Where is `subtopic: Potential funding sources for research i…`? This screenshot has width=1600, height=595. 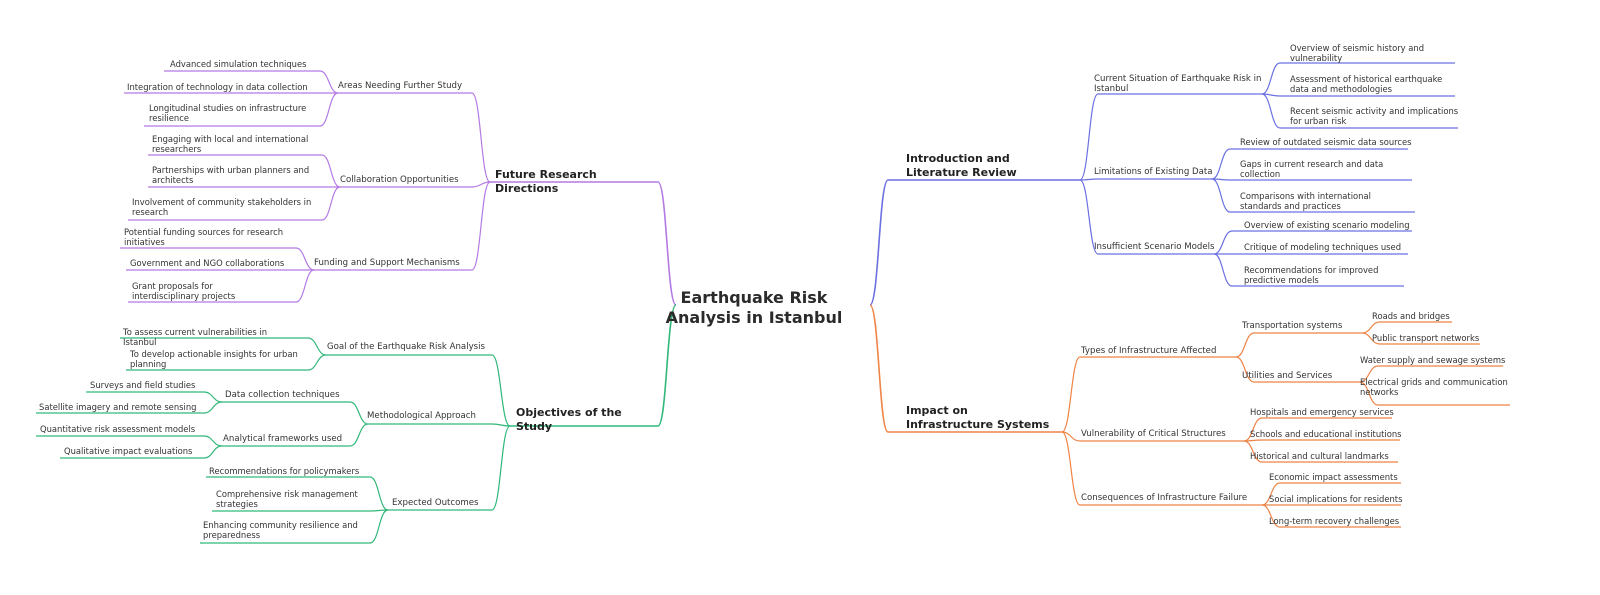 subtopic: Potential funding sources for research i… is located at coordinates (209, 237).